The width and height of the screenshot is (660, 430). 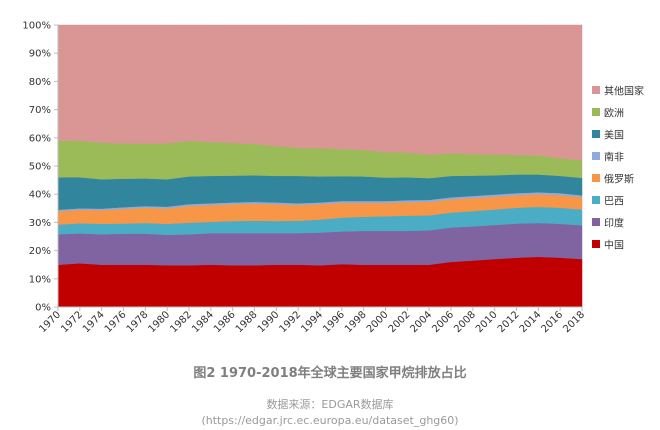 What do you see at coordinates (614, 157) in the screenshot?
I see `legend-label: 南非` at bounding box center [614, 157].